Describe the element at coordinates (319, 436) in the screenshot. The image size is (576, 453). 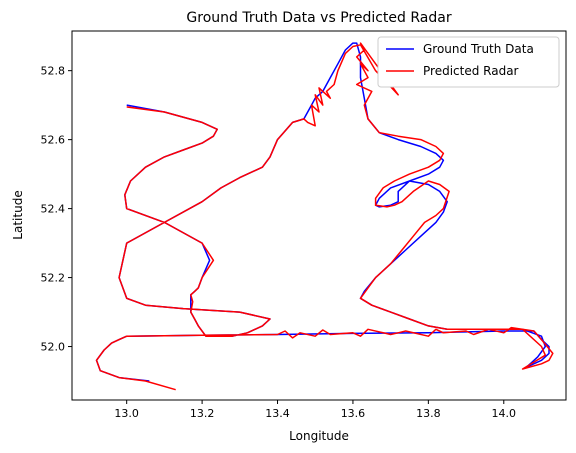
I see `x-axis-label: Longitude` at that location.